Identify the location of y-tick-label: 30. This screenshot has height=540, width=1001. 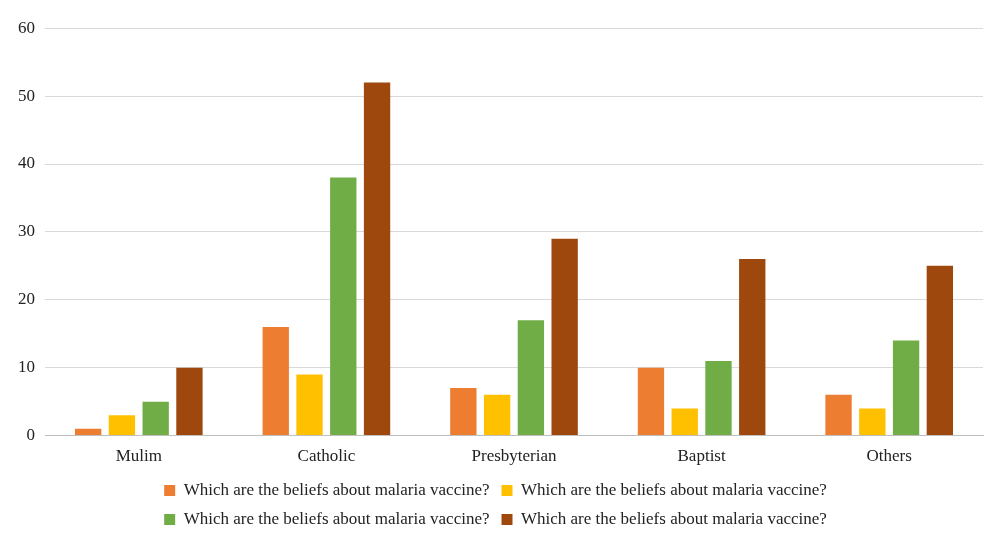
(26, 231).